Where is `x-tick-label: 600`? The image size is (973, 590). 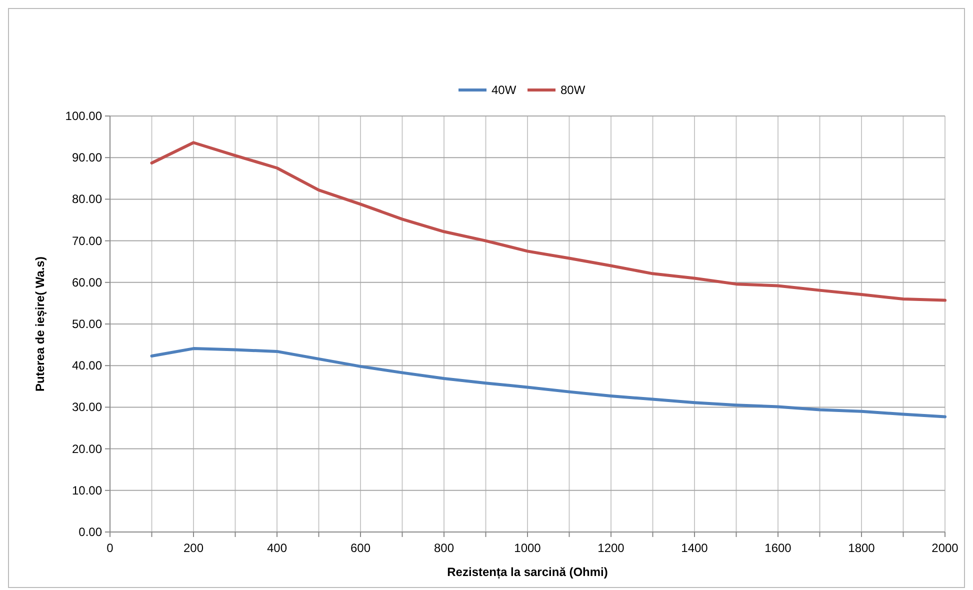
x-tick-label: 600 is located at coordinates (360, 548).